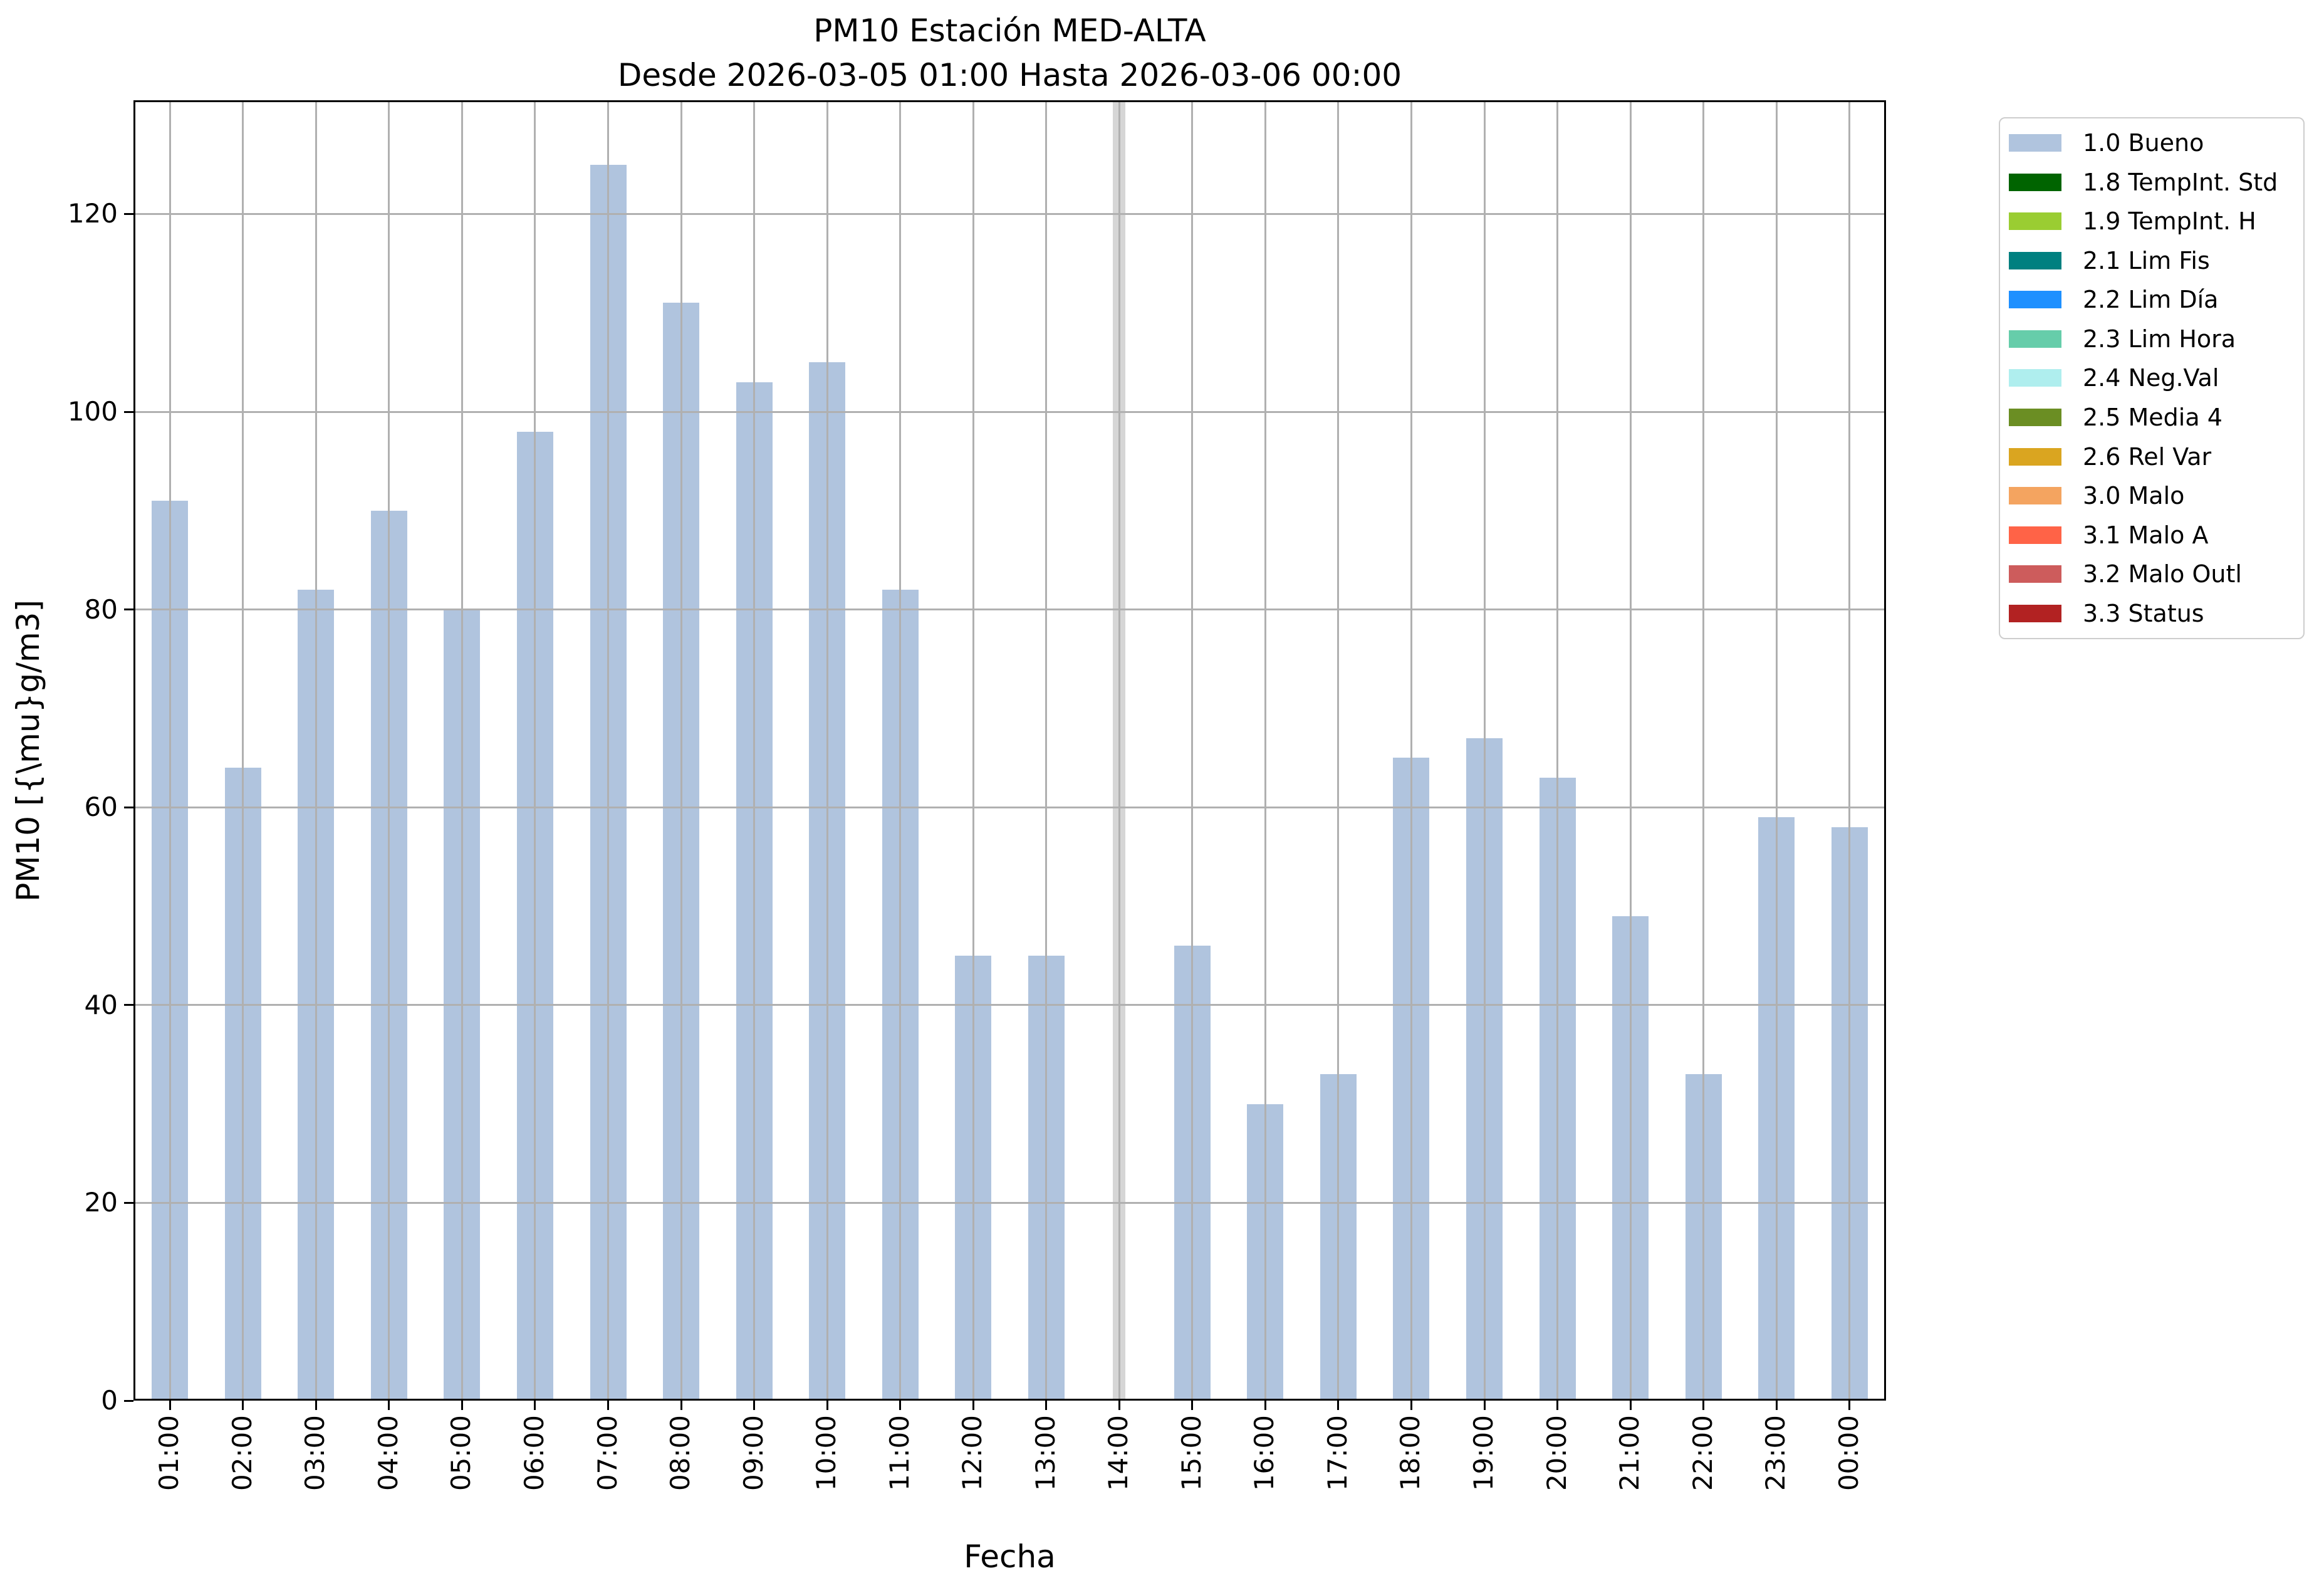 The image size is (2324, 1588). Describe the element at coordinates (2147, 457) in the screenshot. I see `legend-label-8: 2.6 Rel Var` at that location.